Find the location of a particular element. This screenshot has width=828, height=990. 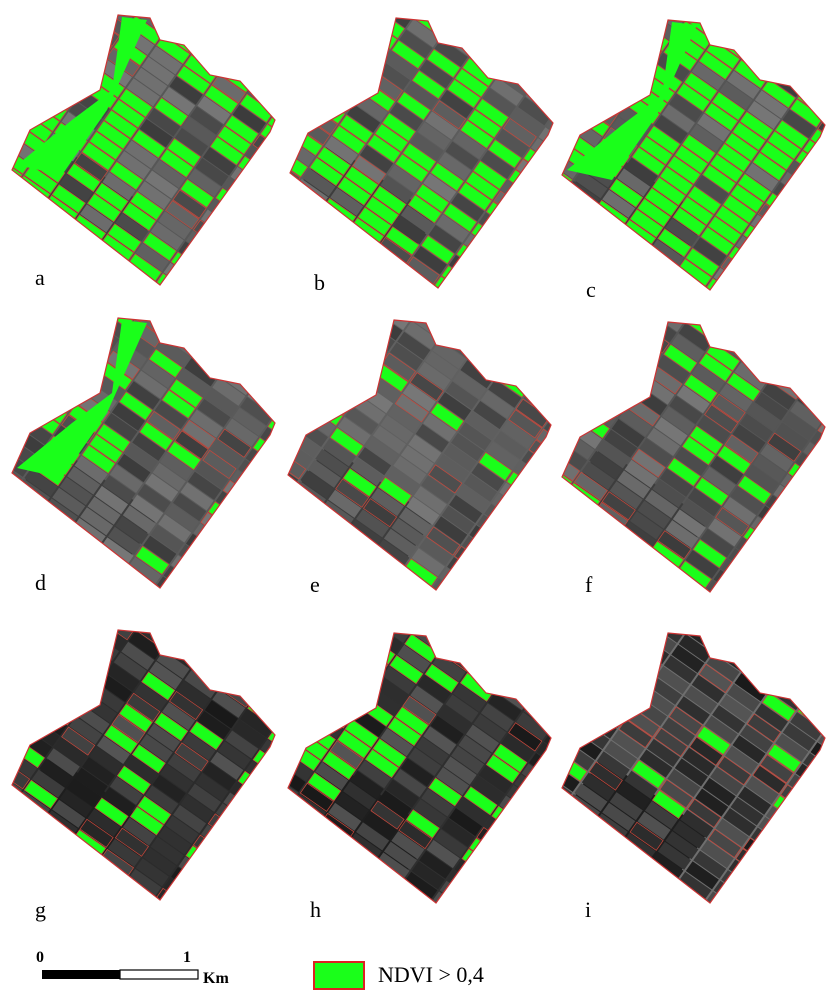

panel-label: g is located at coordinates (40, 909).